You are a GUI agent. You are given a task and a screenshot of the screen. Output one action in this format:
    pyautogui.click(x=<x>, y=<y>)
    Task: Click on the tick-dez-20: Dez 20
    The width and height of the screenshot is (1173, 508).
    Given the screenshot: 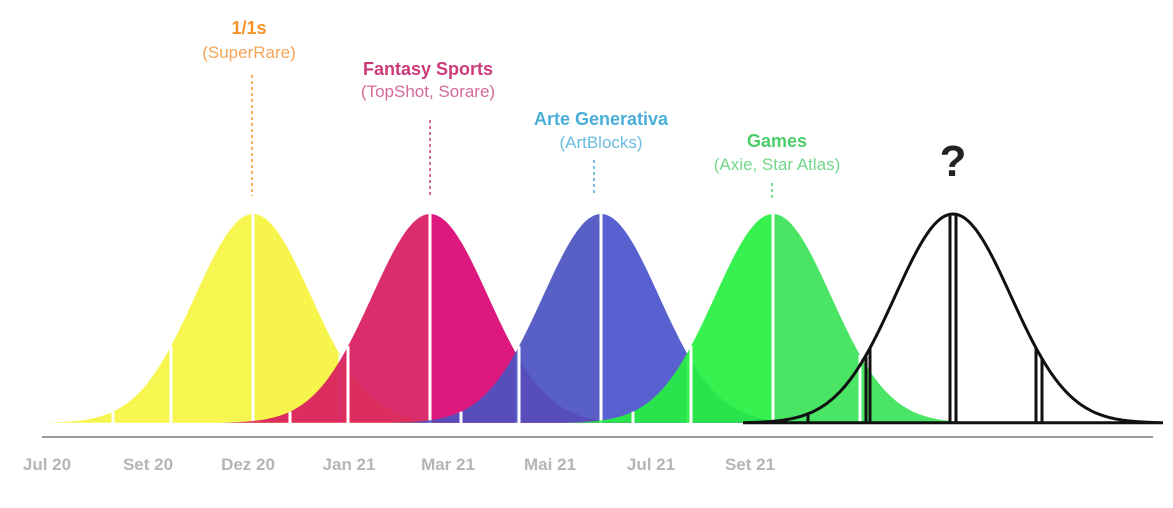 What is the action you would take?
    pyautogui.click(x=248, y=464)
    